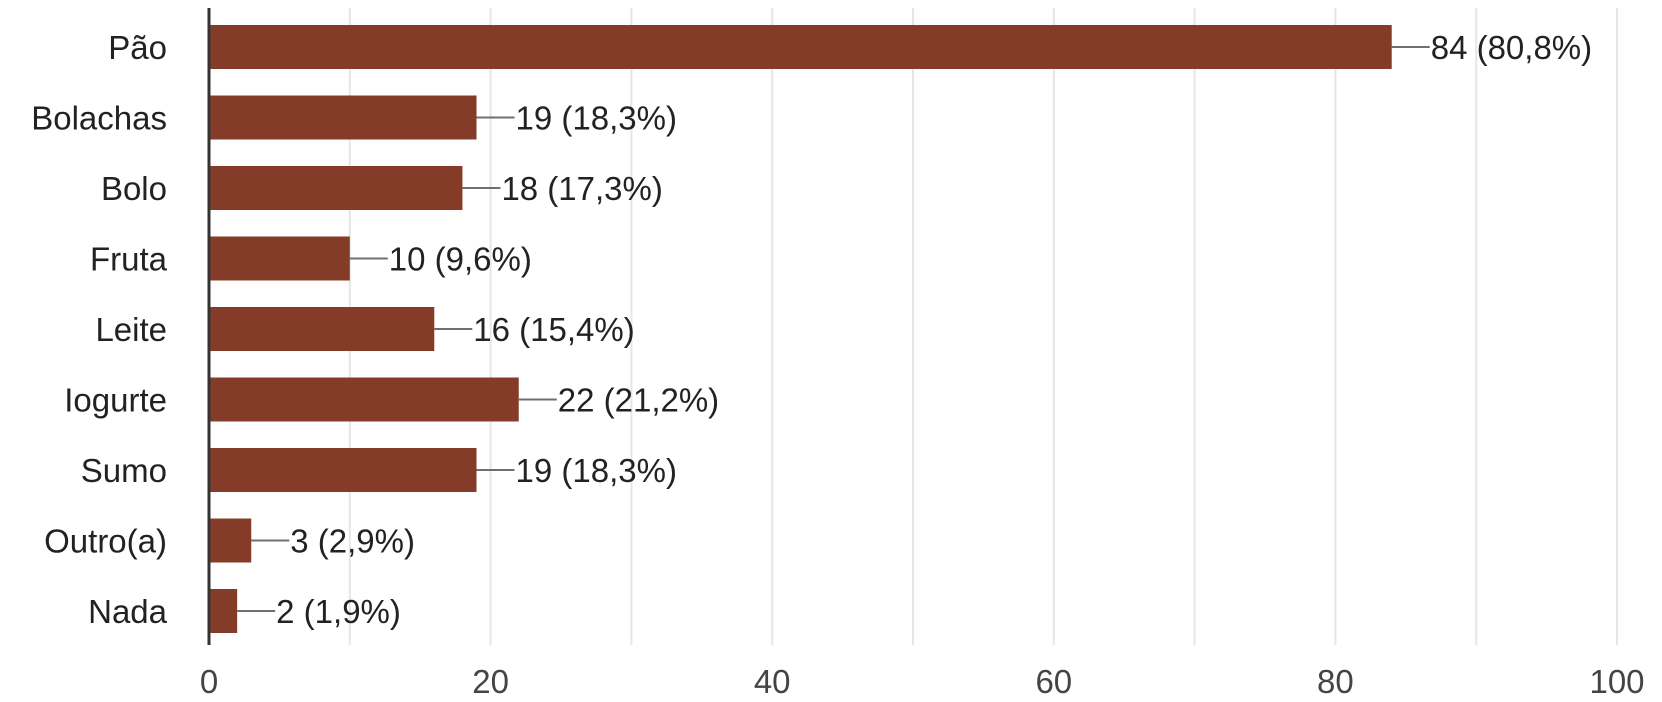  What do you see at coordinates (124, 470) in the screenshot?
I see `category-label: Sumo` at bounding box center [124, 470].